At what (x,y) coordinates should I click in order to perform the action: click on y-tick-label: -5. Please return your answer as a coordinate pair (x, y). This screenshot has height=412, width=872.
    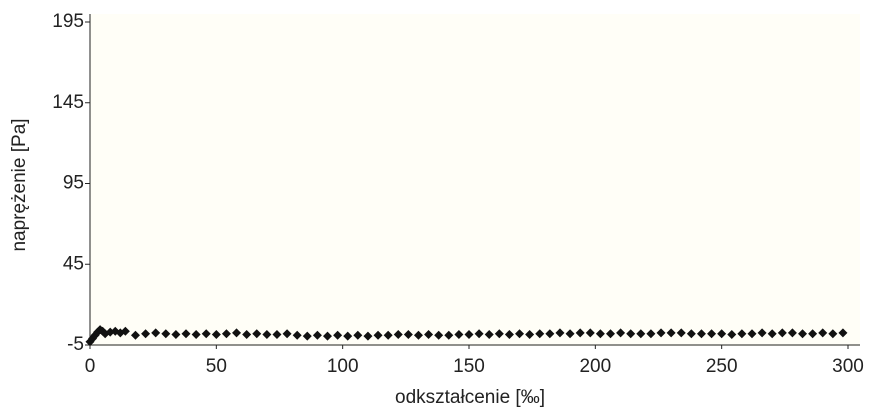
    Looking at the image, I should click on (75, 344).